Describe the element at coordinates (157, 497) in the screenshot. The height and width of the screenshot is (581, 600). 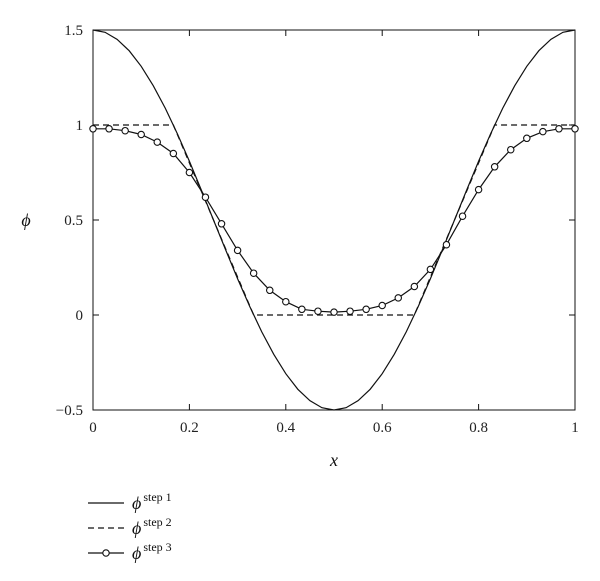
I see `legend-superscript: step 1` at that location.